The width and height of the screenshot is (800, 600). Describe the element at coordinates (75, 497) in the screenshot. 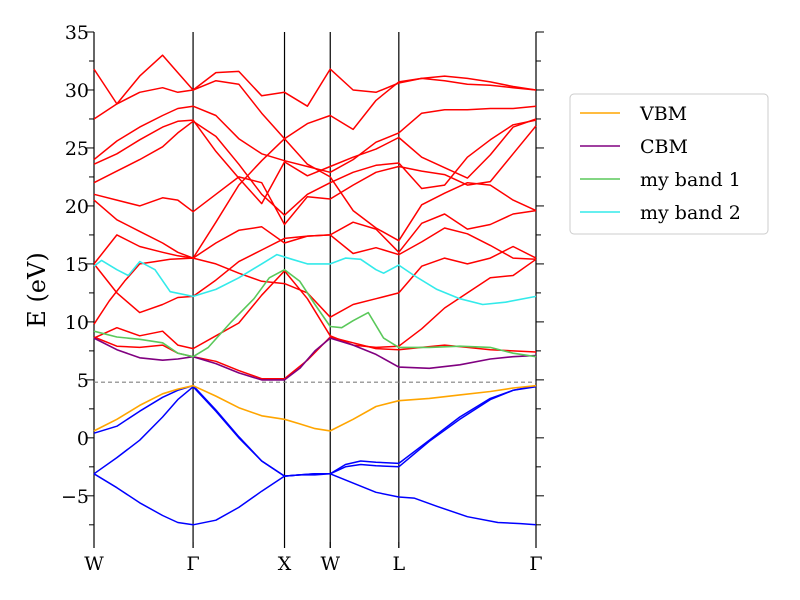

I see `y-tick-label: −5` at that location.